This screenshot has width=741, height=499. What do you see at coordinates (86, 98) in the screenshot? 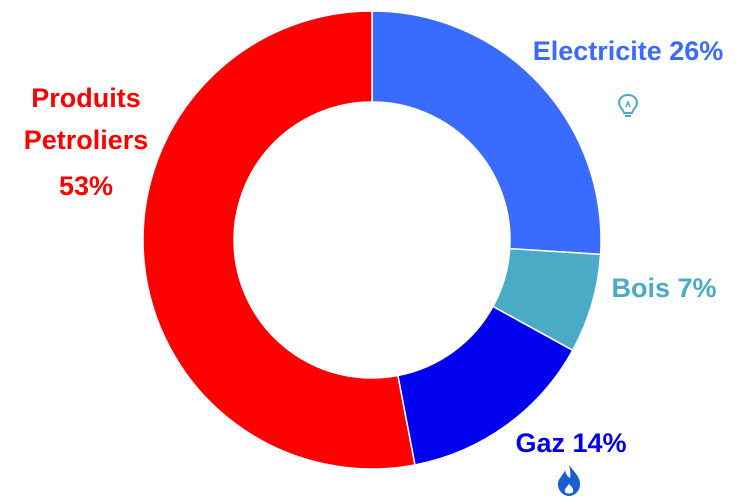
I see `label-petrole-line1: Produits` at bounding box center [86, 98].